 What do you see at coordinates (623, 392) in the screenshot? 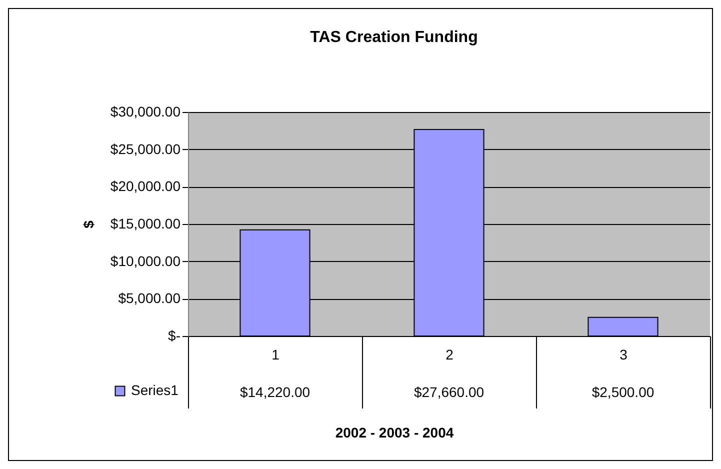
I see `data-label: $2,500.00` at bounding box center [623, 392].